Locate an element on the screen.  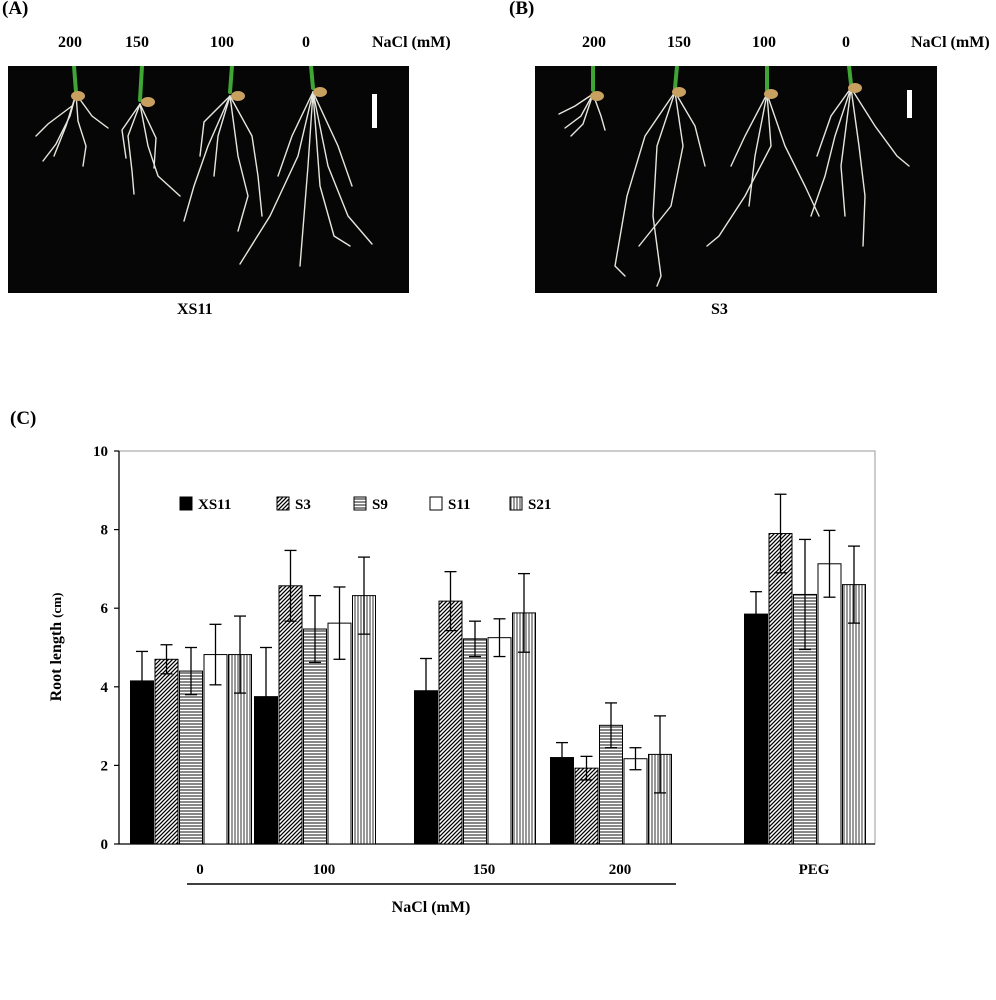
bar-xs11-peg is located at coordinates (756, 729).